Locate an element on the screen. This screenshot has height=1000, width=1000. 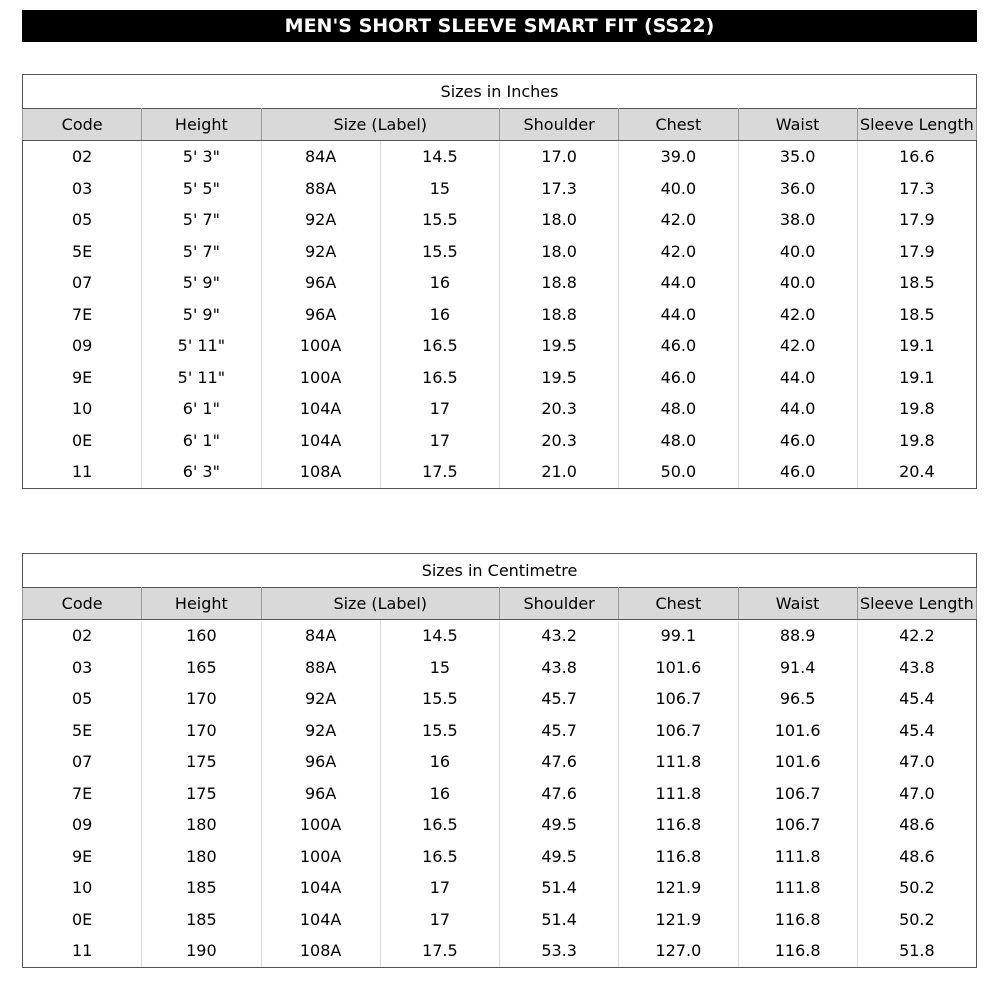
table-cell: 48.6 is located at coordinates (917, 825).